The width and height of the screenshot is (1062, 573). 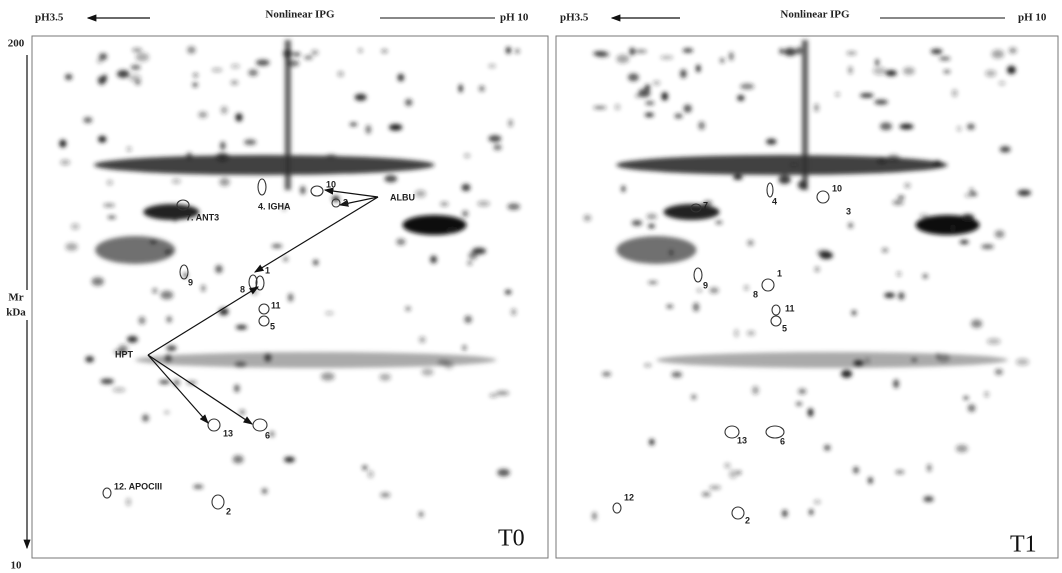 I want to click on header-title: Nonlinear IPG, so click(x=300, y=15).